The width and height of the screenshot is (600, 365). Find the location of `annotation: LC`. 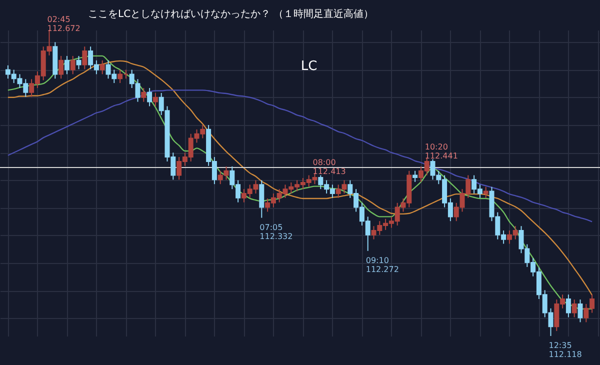

annotation: LC is located at coordinates (309, 66).